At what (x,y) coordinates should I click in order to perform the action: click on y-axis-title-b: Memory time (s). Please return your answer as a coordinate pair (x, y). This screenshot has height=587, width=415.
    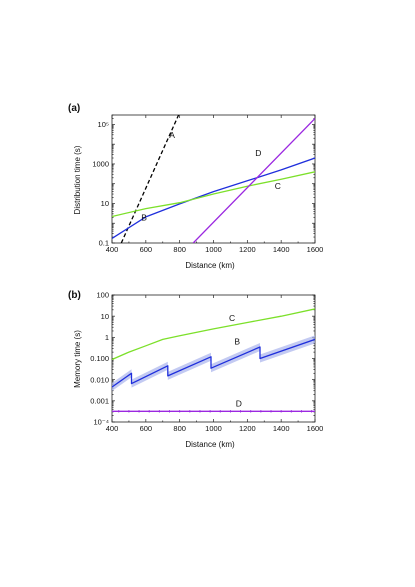
    Looking at the image, I should click on (77, 359).